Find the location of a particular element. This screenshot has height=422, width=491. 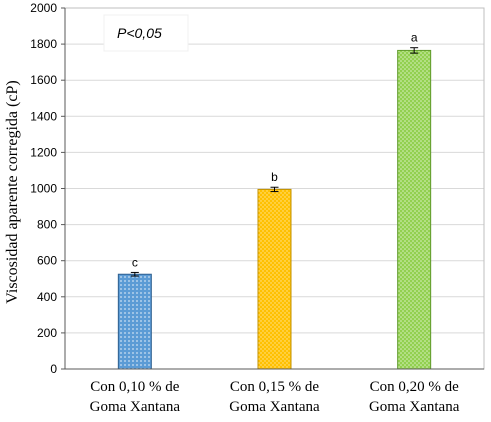

y-axis-label: Viscosidad aparente corregida (cP) is located at coordinates (12, 191).